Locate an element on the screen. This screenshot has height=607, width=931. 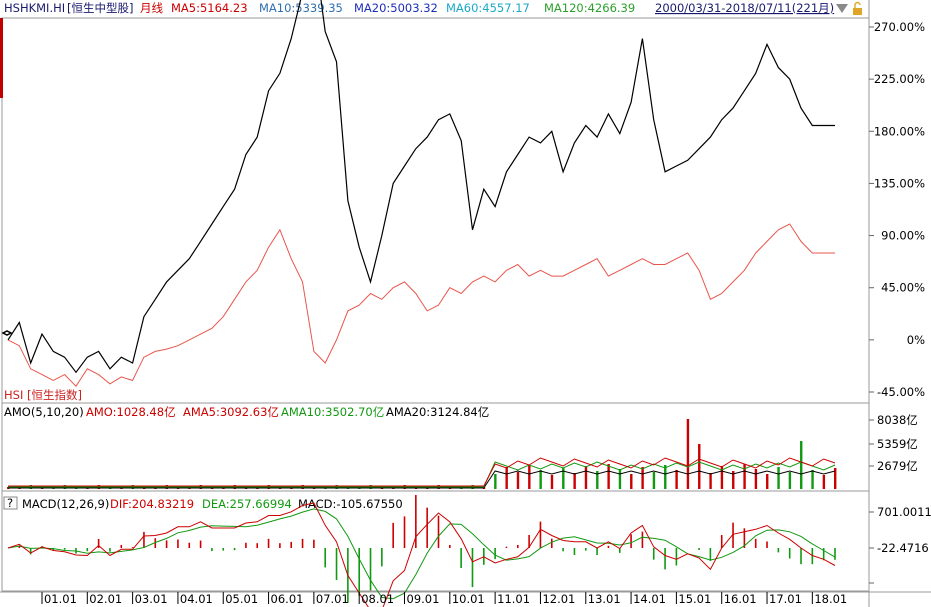
time-axis-label: 13.01 is located at coordinates (604, 599).